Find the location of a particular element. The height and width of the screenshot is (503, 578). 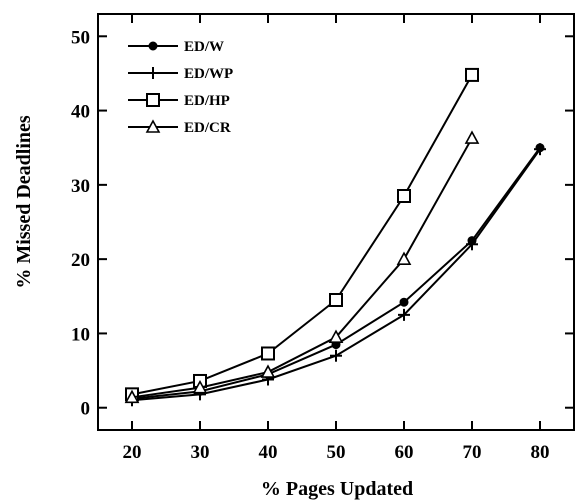

y-tick-label: 10 is located at coordinates (80, 334).